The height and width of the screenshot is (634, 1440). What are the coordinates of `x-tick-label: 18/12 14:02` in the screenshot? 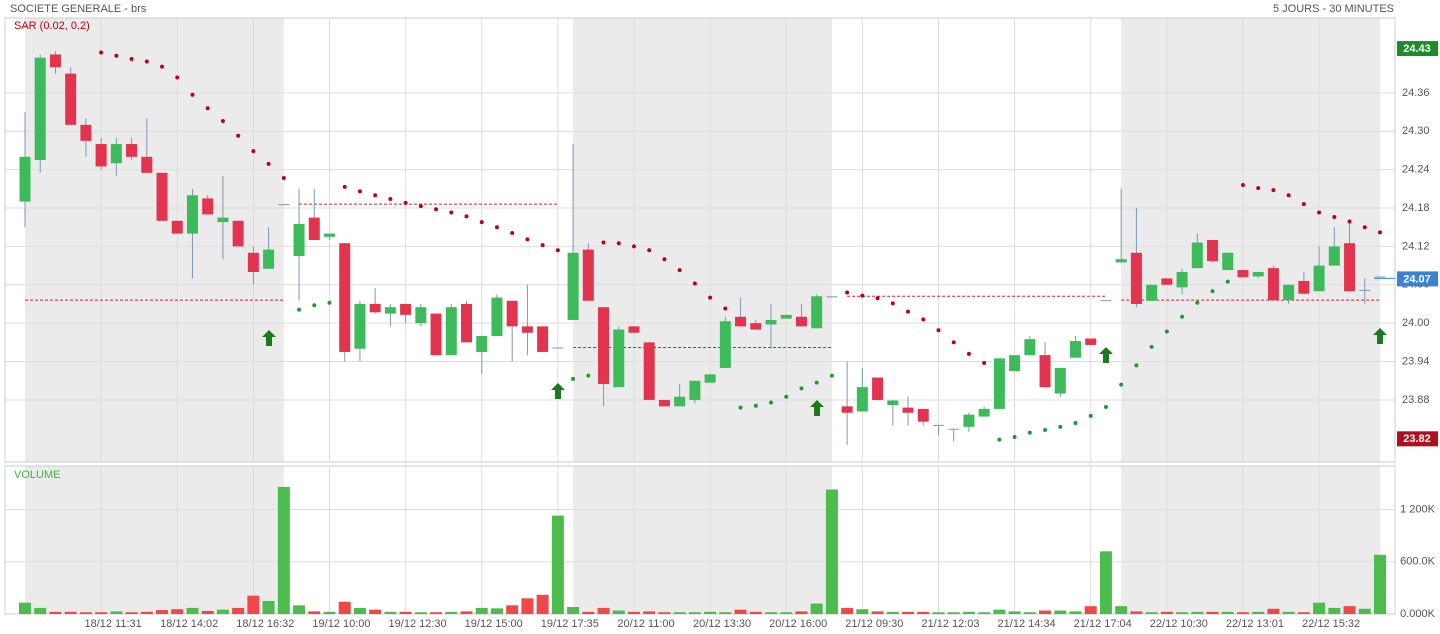 It's located at (189, 624).